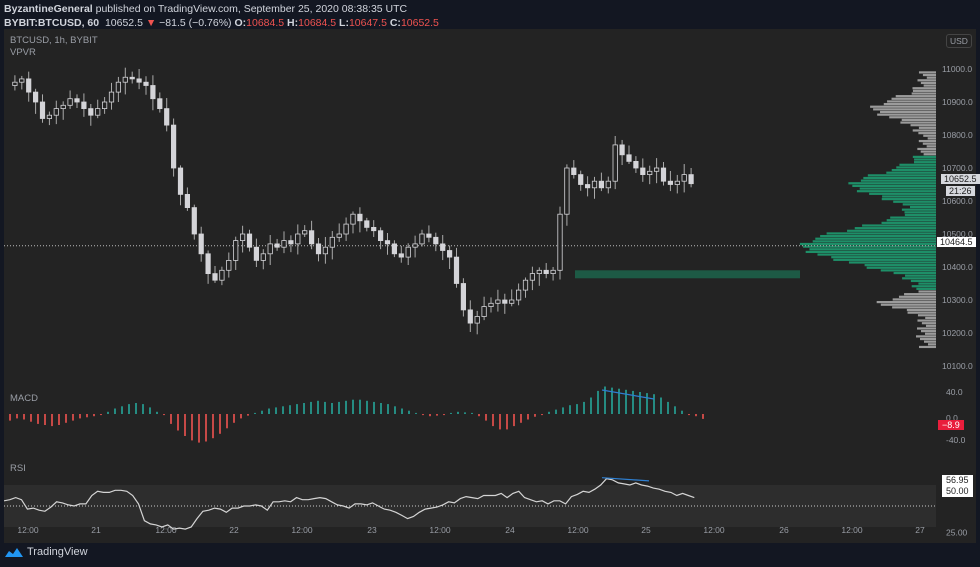 The height and width of the screenshot is (567, 980). What do you see at coordinates (52, 23) in the screenshot?
I see `symbol-line: BYBIT:BTCUSD, 60` at bounding box center [52, 23].